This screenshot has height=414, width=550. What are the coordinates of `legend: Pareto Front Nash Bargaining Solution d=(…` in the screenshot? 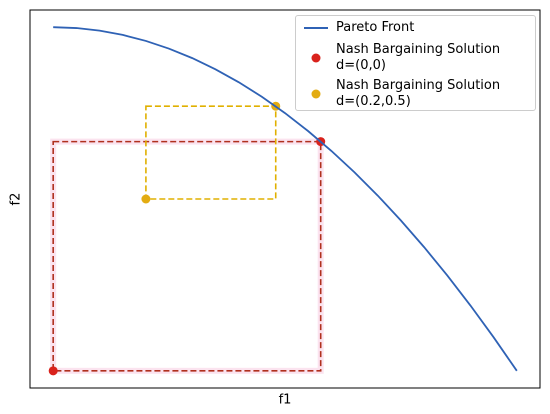 It's located at (415, 63).